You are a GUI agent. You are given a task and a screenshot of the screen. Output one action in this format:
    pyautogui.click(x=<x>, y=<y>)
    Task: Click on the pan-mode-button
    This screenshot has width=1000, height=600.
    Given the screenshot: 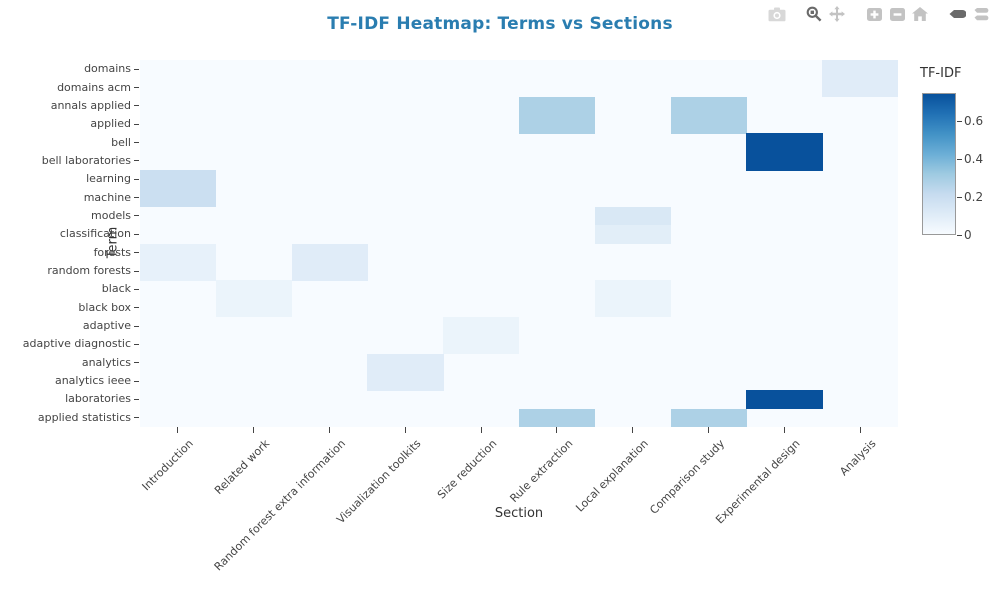 What is the action you would take?
    pyautogui.click(x=837, y=14)
    